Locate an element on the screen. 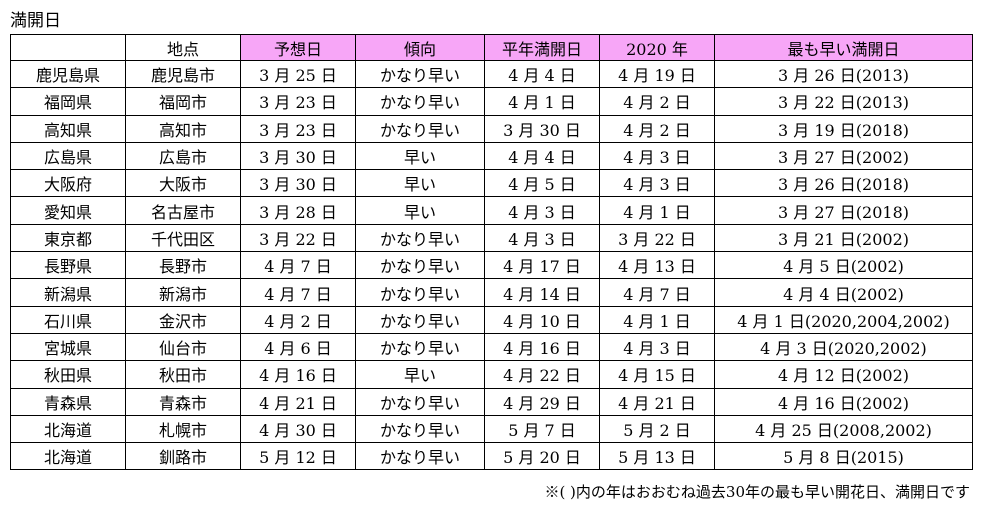 Image resolution: width=982 pixels, height=508 pixels. table-cell: 4 月 10 日 is located at coordinates (542, 319).